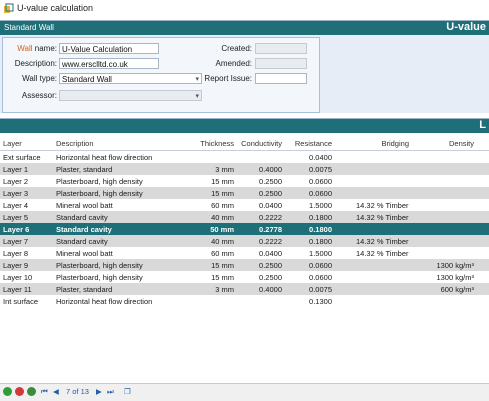 This screenshot has width=489, height=401. Describe the element at coordinates (281, 48) in the screenshot. I see `created-field` at that location.